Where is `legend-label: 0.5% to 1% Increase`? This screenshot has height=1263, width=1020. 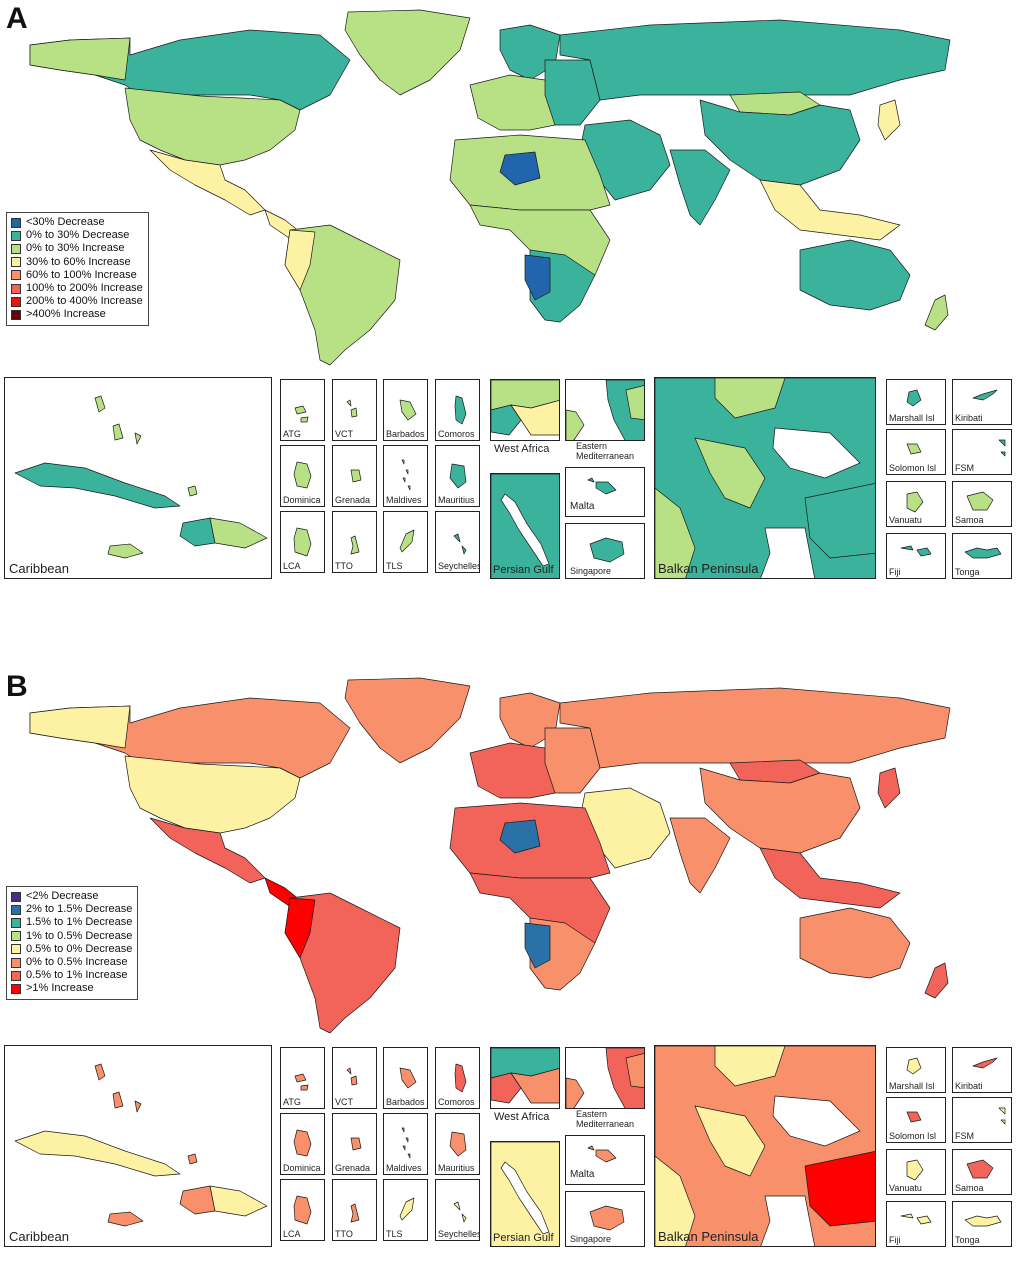 legend-label: 0.5% to 1% Increase is located at coordinates (77, 975).